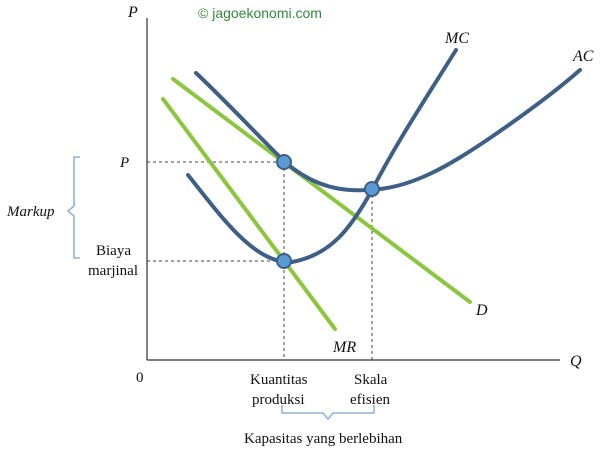 This screenshot has width=600, height=455. What do you see at coordinates (481, 310) in the screenshot?
I see `demand-curve-label: D` at bounding box center [481, 310].